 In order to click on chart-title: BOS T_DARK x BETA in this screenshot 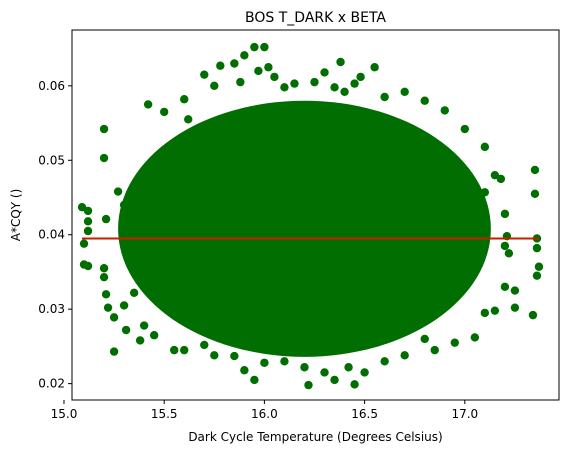, I will do `click(315, 18)`.